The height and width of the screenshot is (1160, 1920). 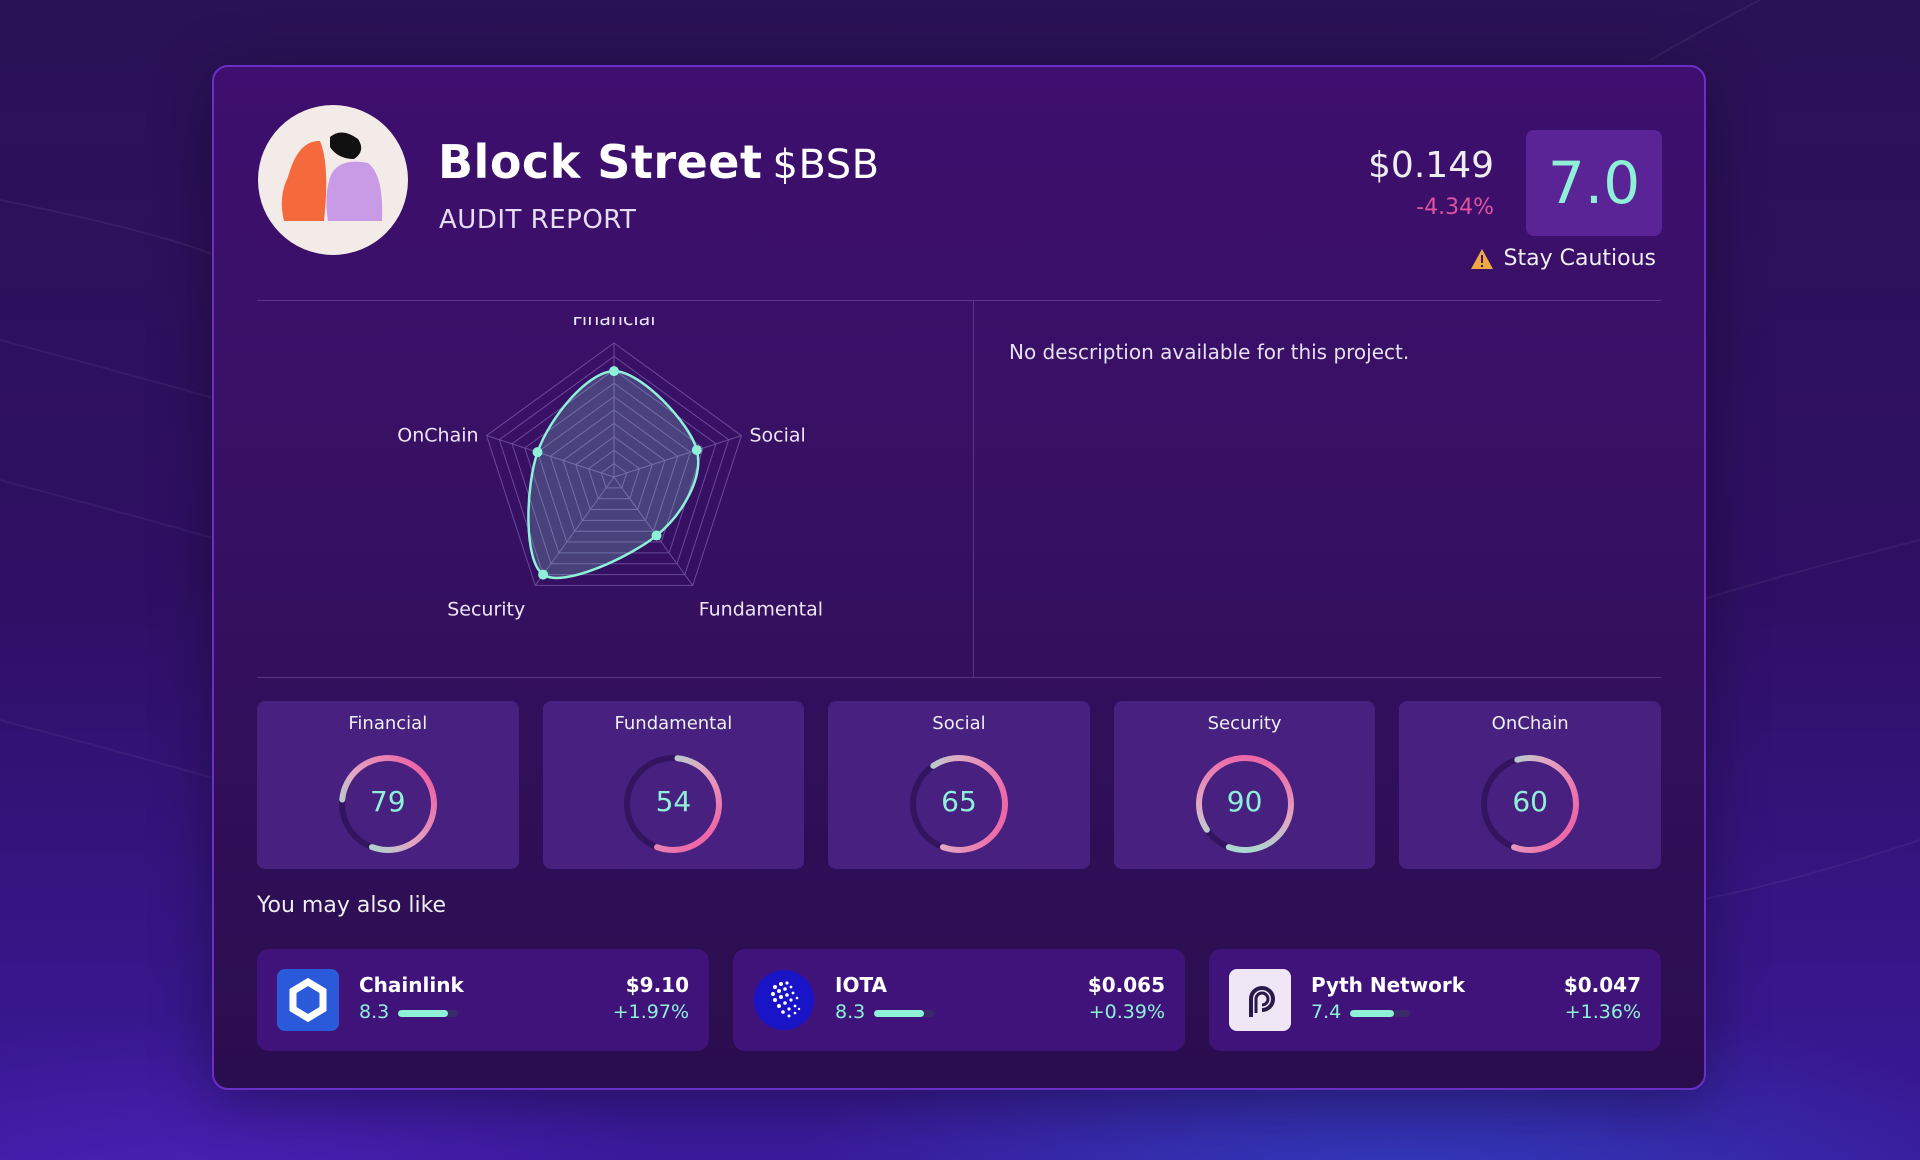 What do you see at coordinates (388, 723) in the screenshot?
I see `metric-label: Financial` at bounding box center [388, 723].